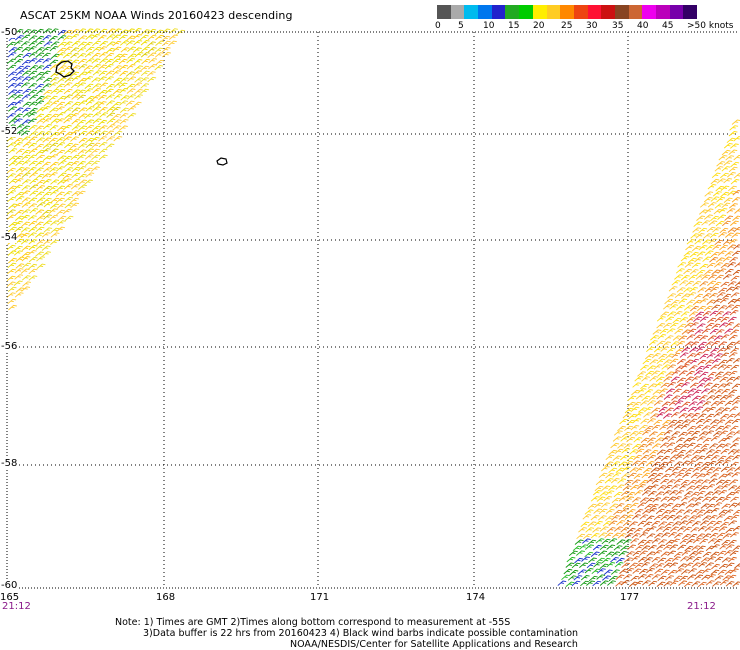 This screenshot has width=740, height=650. What do you see at coordinates (539, 26) in the screenshot?
I see `colorbar-label: 20` at bounding box center [539, 26].